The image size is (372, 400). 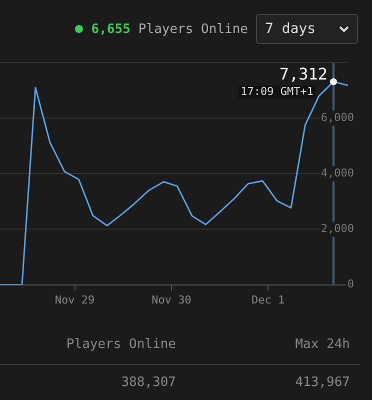 I want to click on y-tick-label: 4,000, so click(x=337, y=173).